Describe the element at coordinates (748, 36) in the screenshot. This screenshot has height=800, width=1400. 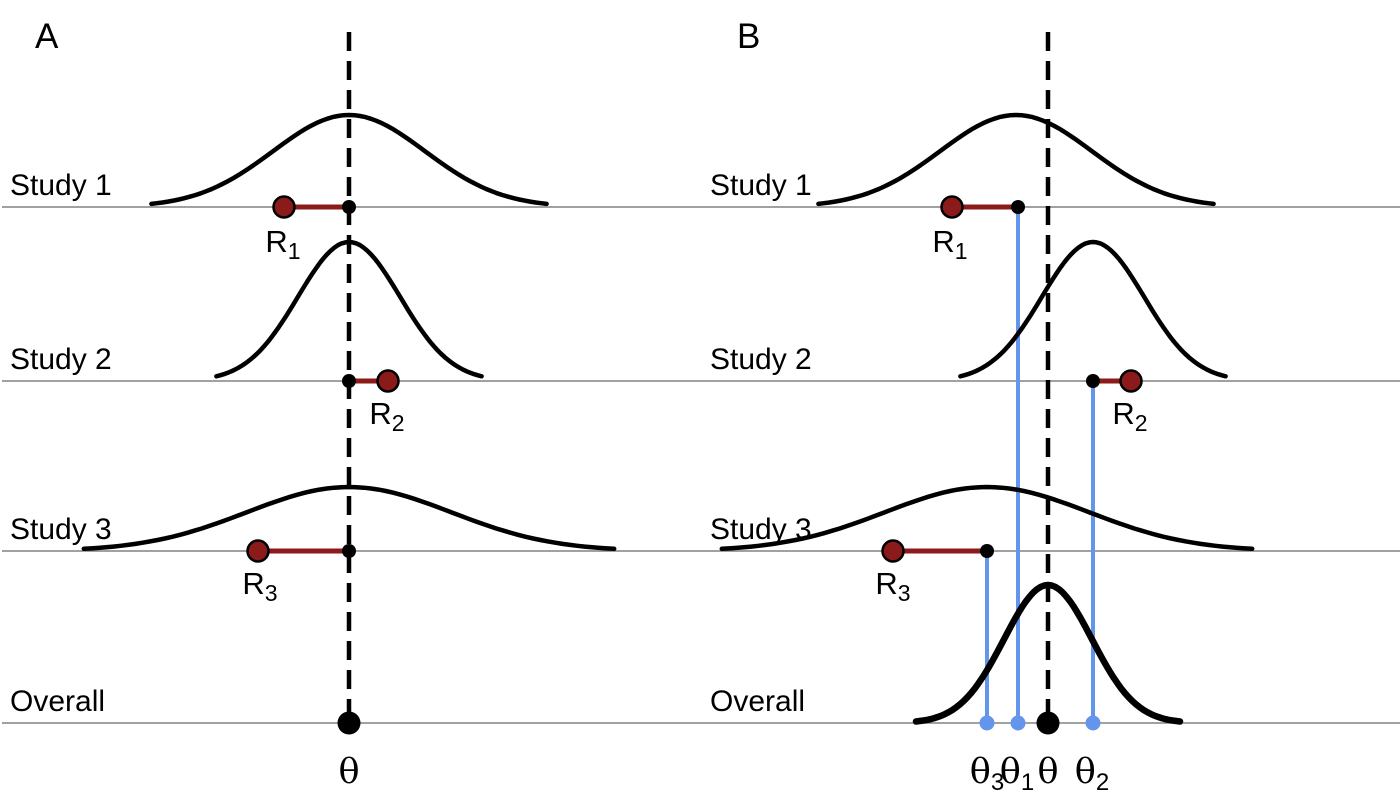
I see `panel-label: B` at that location.